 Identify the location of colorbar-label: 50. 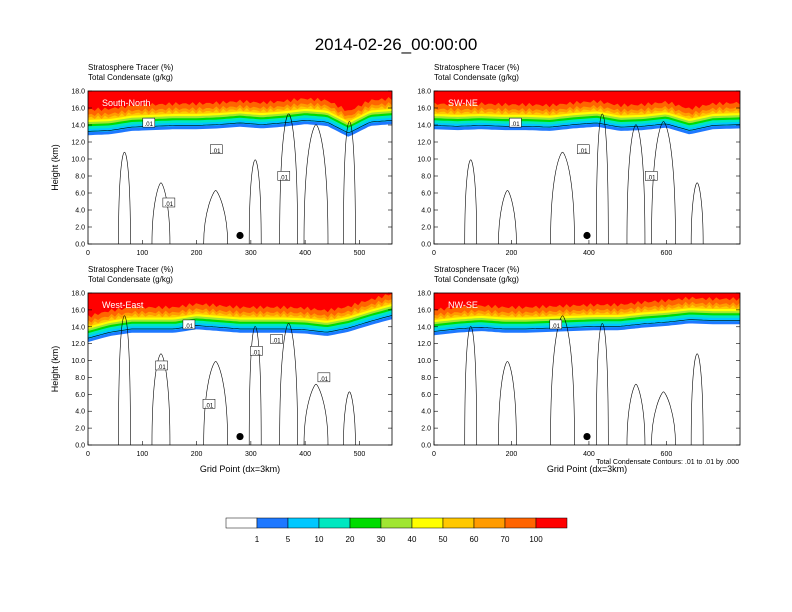
(443, 539).